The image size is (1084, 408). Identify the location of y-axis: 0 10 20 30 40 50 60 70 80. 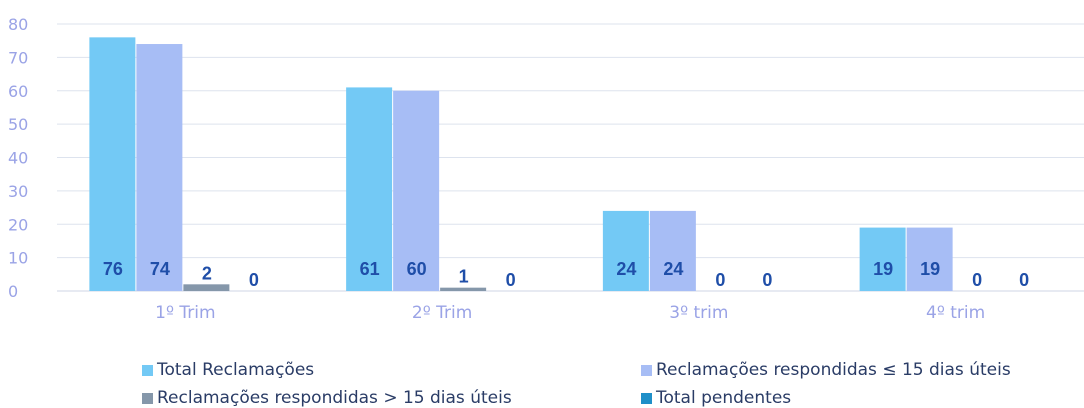
(18, 158).